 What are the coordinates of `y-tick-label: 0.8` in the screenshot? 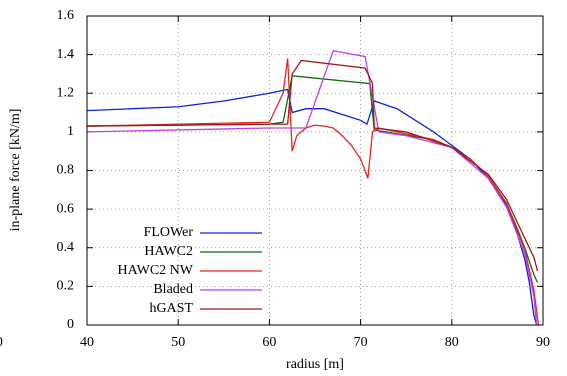 It's located at (66, 170).